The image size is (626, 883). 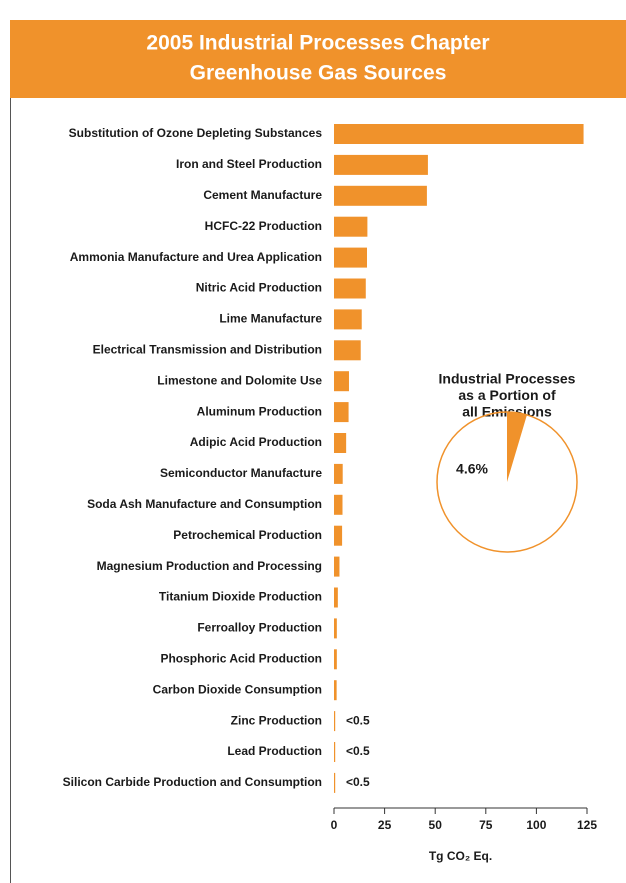 I want to click on category-label: Petrochemical Production, so click(x=247, y=535).